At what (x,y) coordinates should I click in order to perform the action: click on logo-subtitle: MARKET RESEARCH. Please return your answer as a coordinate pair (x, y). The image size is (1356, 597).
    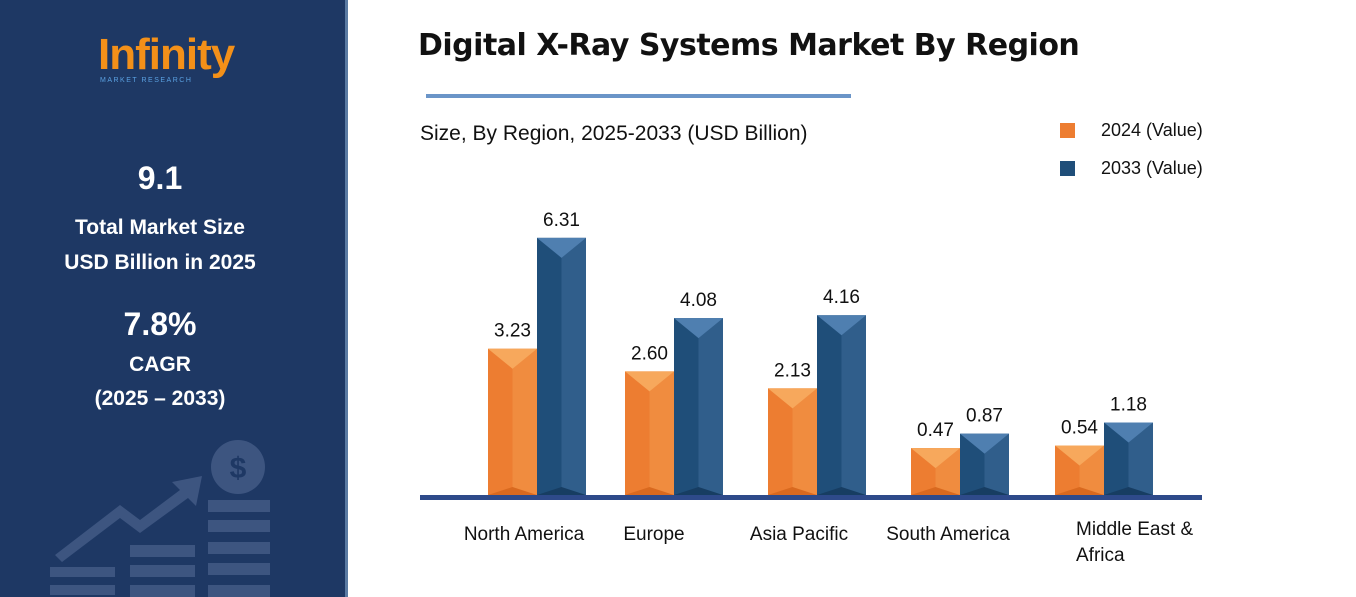
    Looking at the image, I should click on (146, 80).